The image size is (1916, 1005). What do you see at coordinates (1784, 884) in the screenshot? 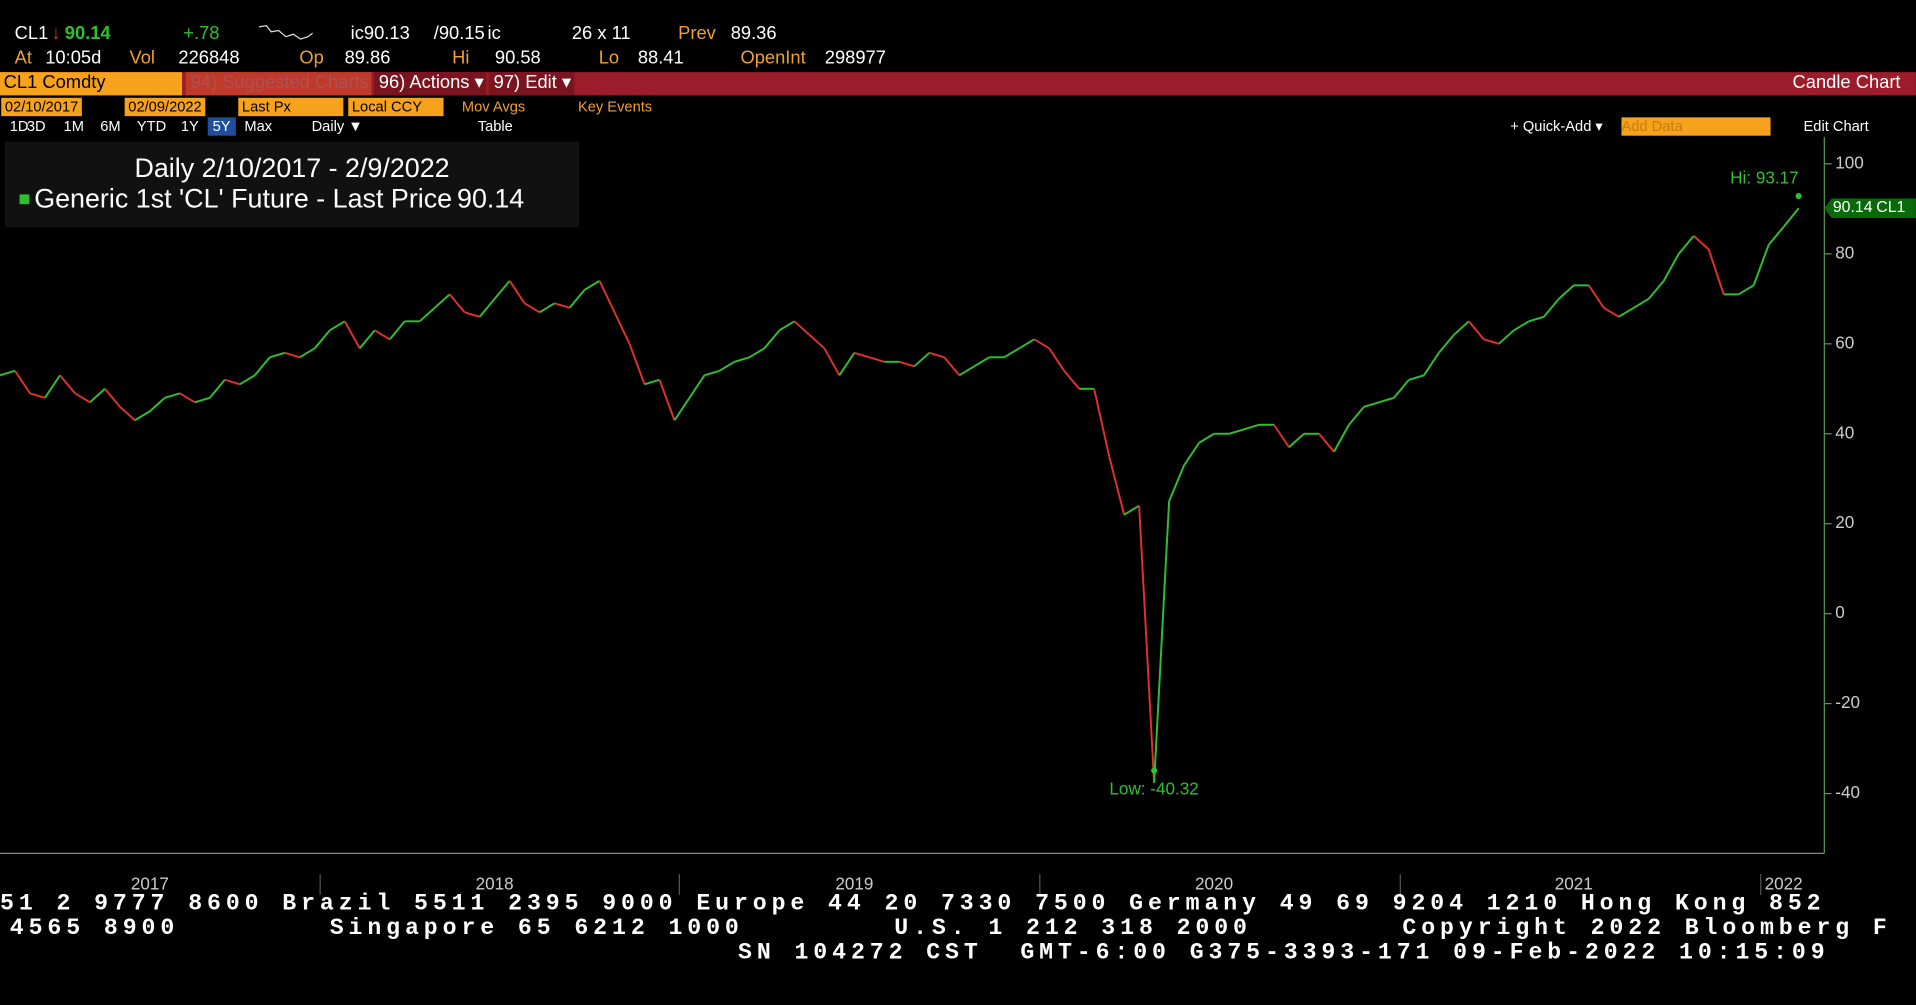
I see `x-tick-label: 2022` at bounding box center [1784, 884].